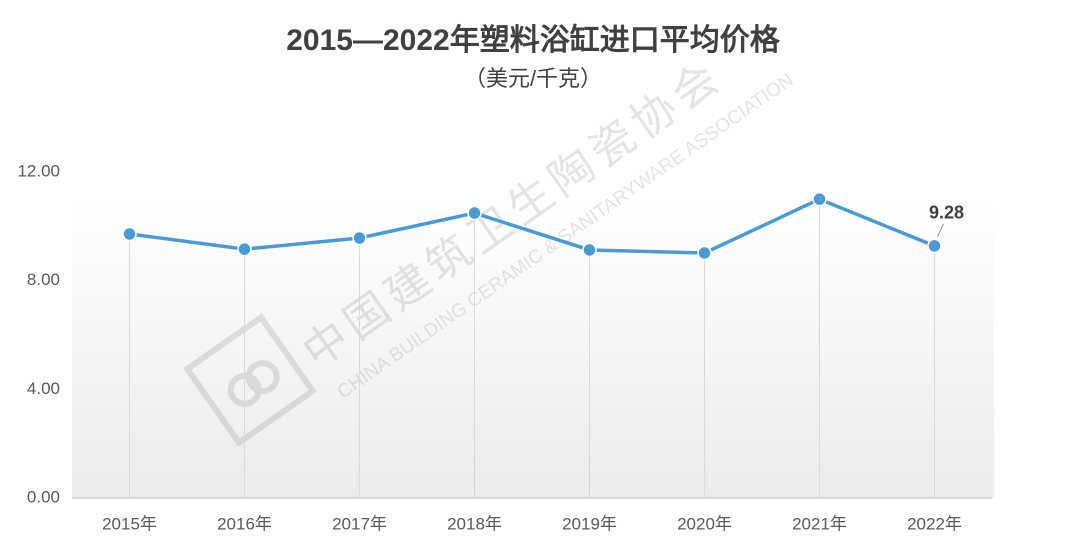 This screenshot has width=1066, height=544. What do you see at coordinates (946, 213) in the screenshot?
I see `data-label: 9.28` at bounding box center [946, 213].